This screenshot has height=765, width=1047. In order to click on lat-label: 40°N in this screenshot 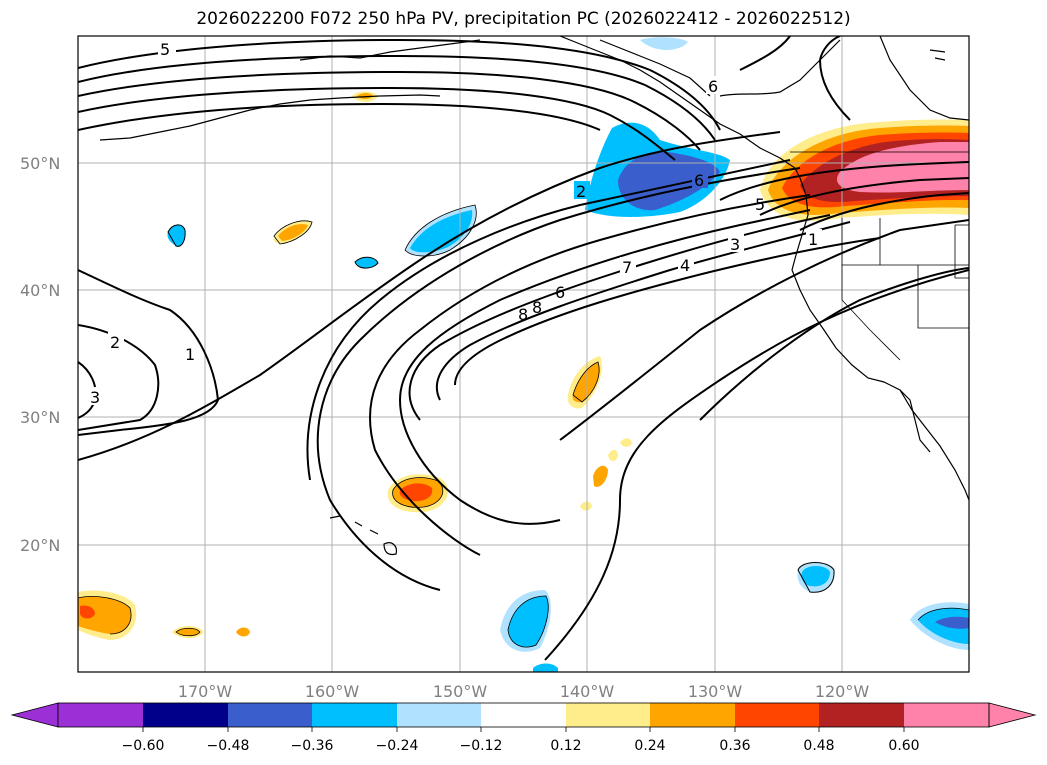, I will do `click(40, 290)`.